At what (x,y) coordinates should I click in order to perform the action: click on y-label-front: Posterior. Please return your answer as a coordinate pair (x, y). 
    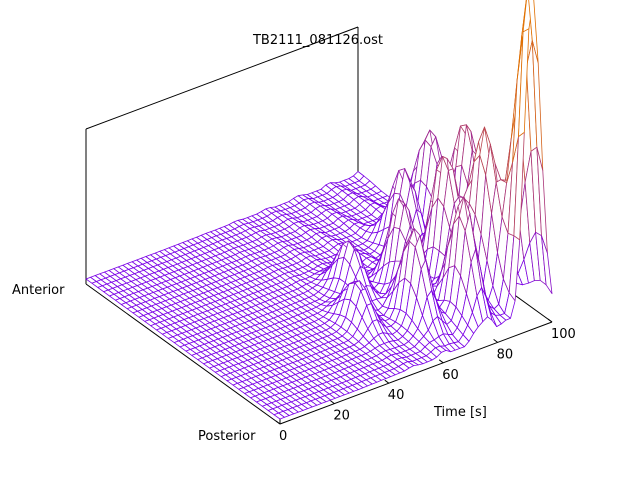
    Looking at the image, I should click on (227, 436).